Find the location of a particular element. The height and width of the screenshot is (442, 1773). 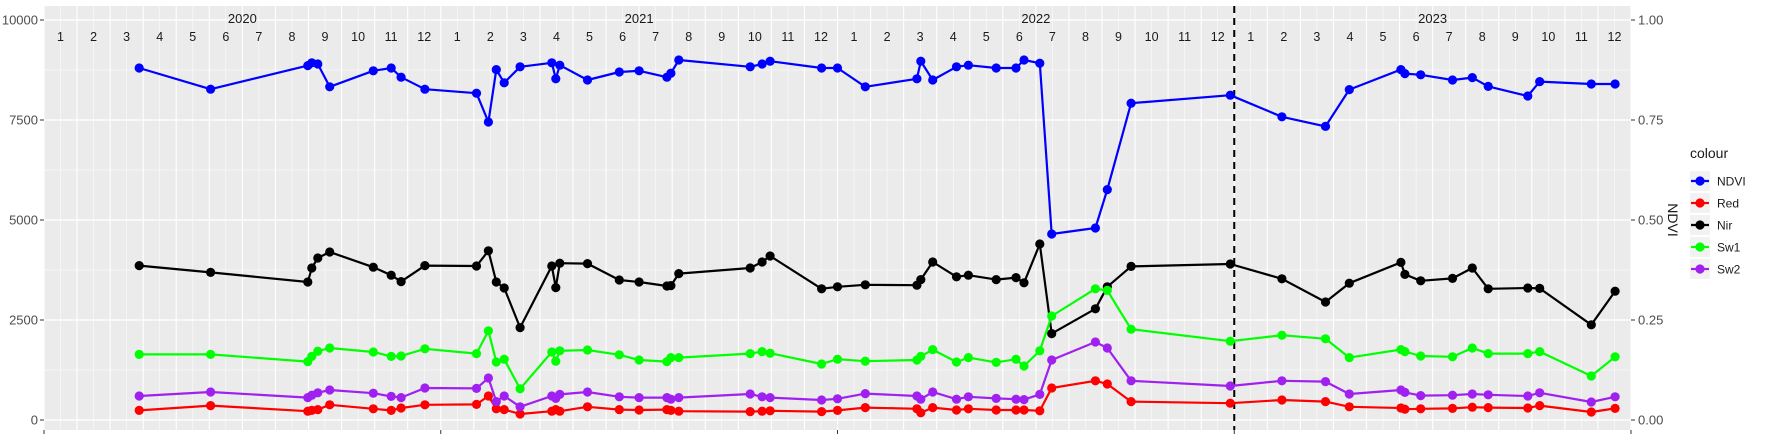

y-right-tick-label: 0.00 is located at coordinates (1650, 420).